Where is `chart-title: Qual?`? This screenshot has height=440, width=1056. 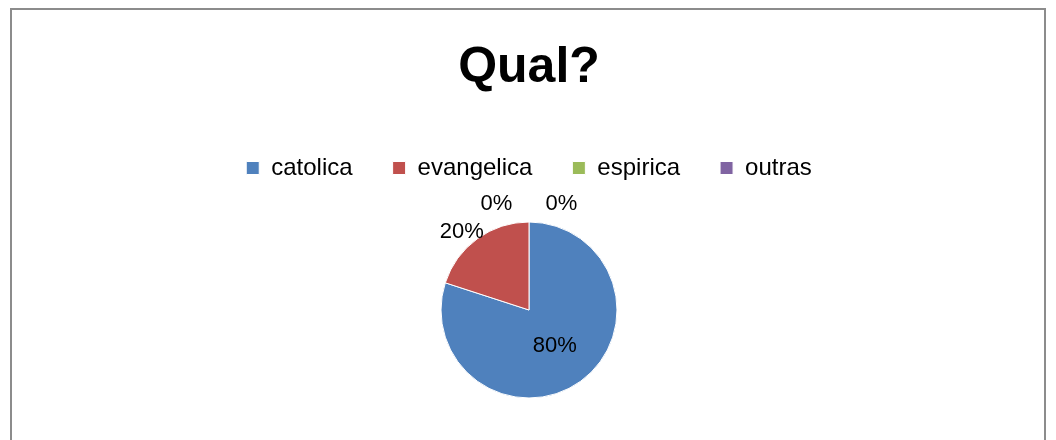 chart-title: Qual? is located at coordinates (529, 64).